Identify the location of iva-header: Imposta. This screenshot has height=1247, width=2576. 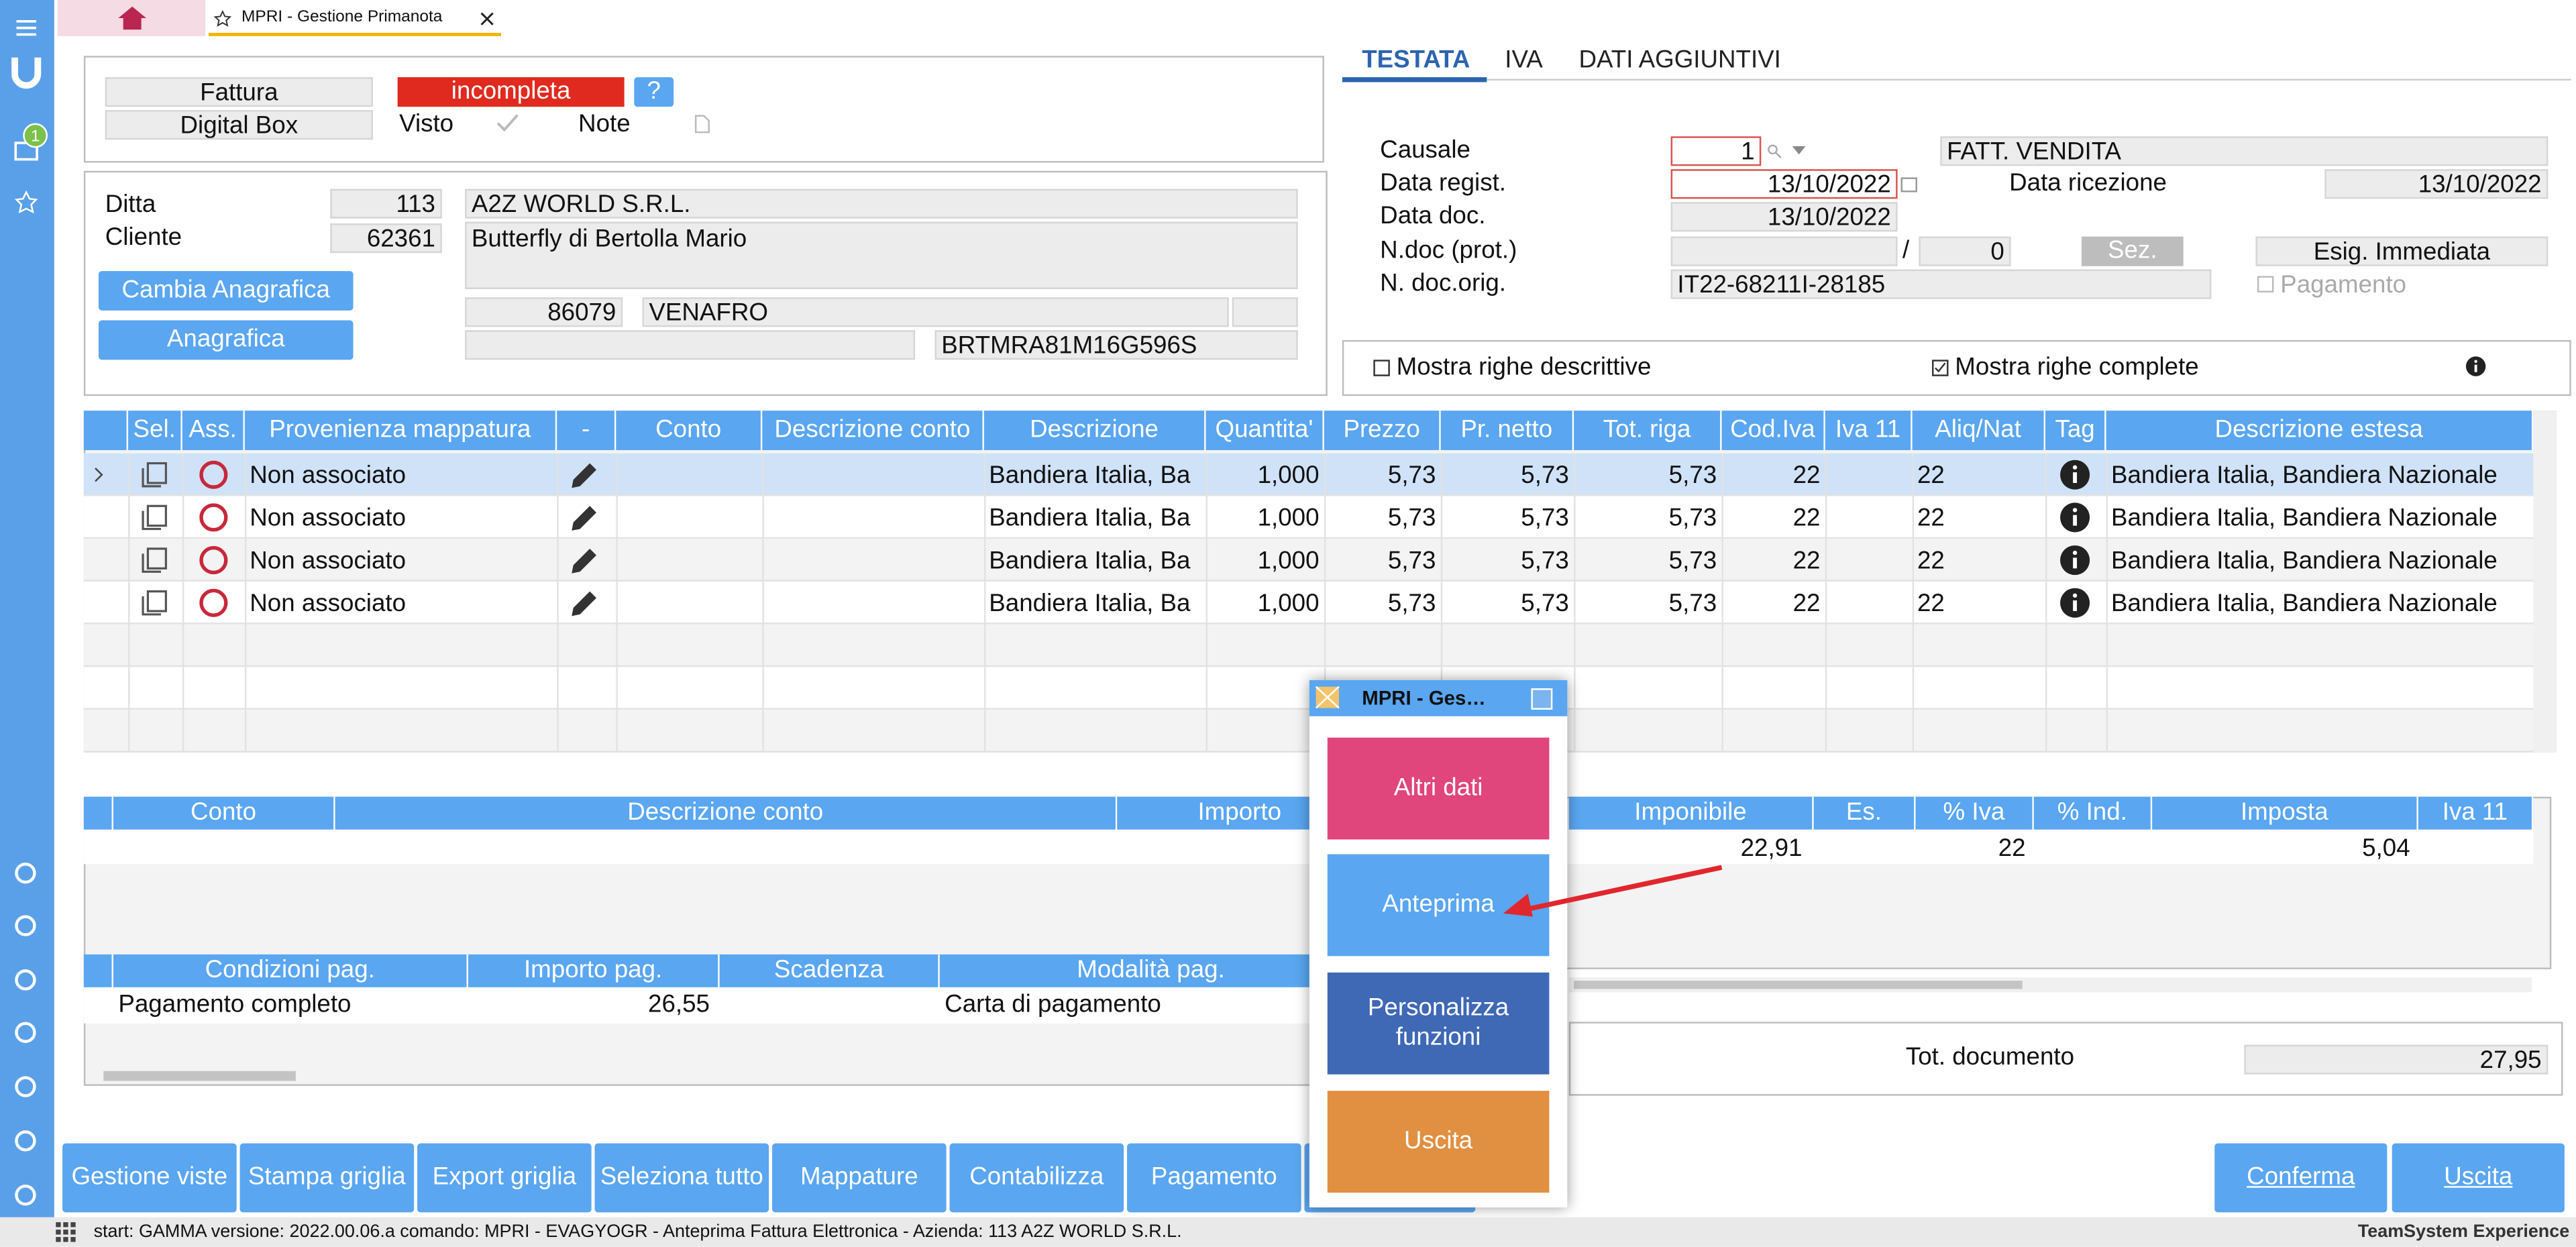
(2285, 813).